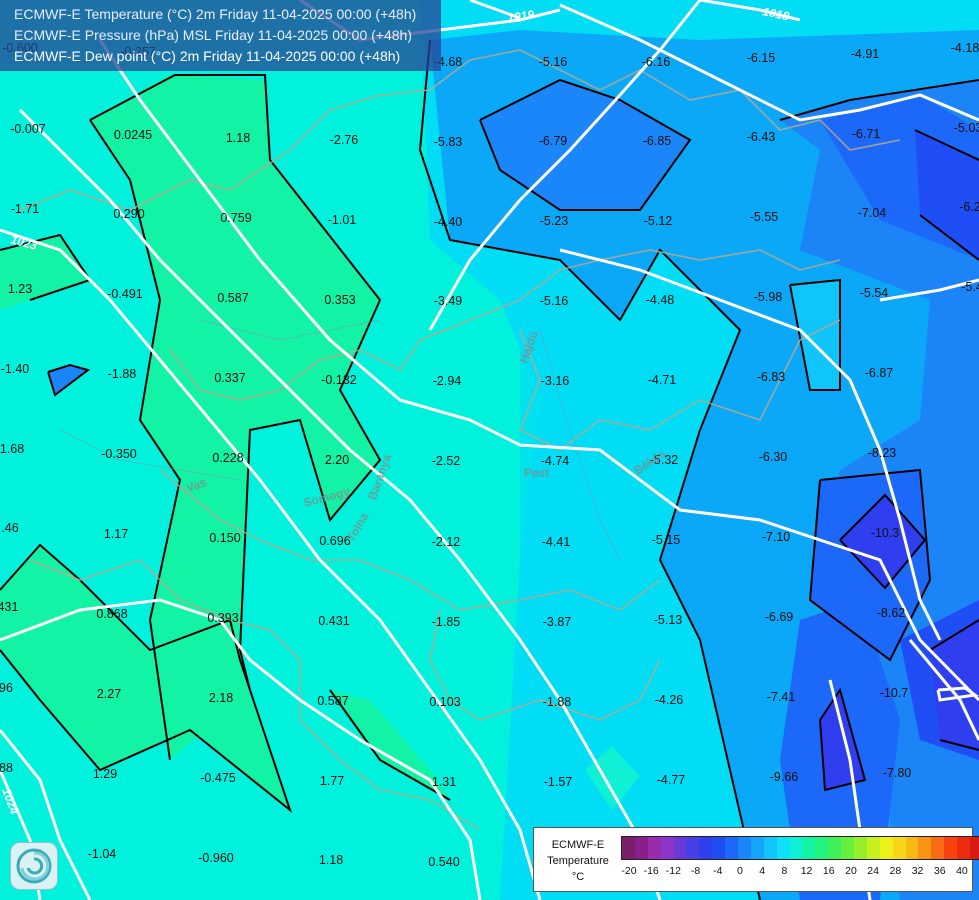 This screenshot has width=979, height=900. I want to click on temperature-value: 0.868, so click(112, 614).